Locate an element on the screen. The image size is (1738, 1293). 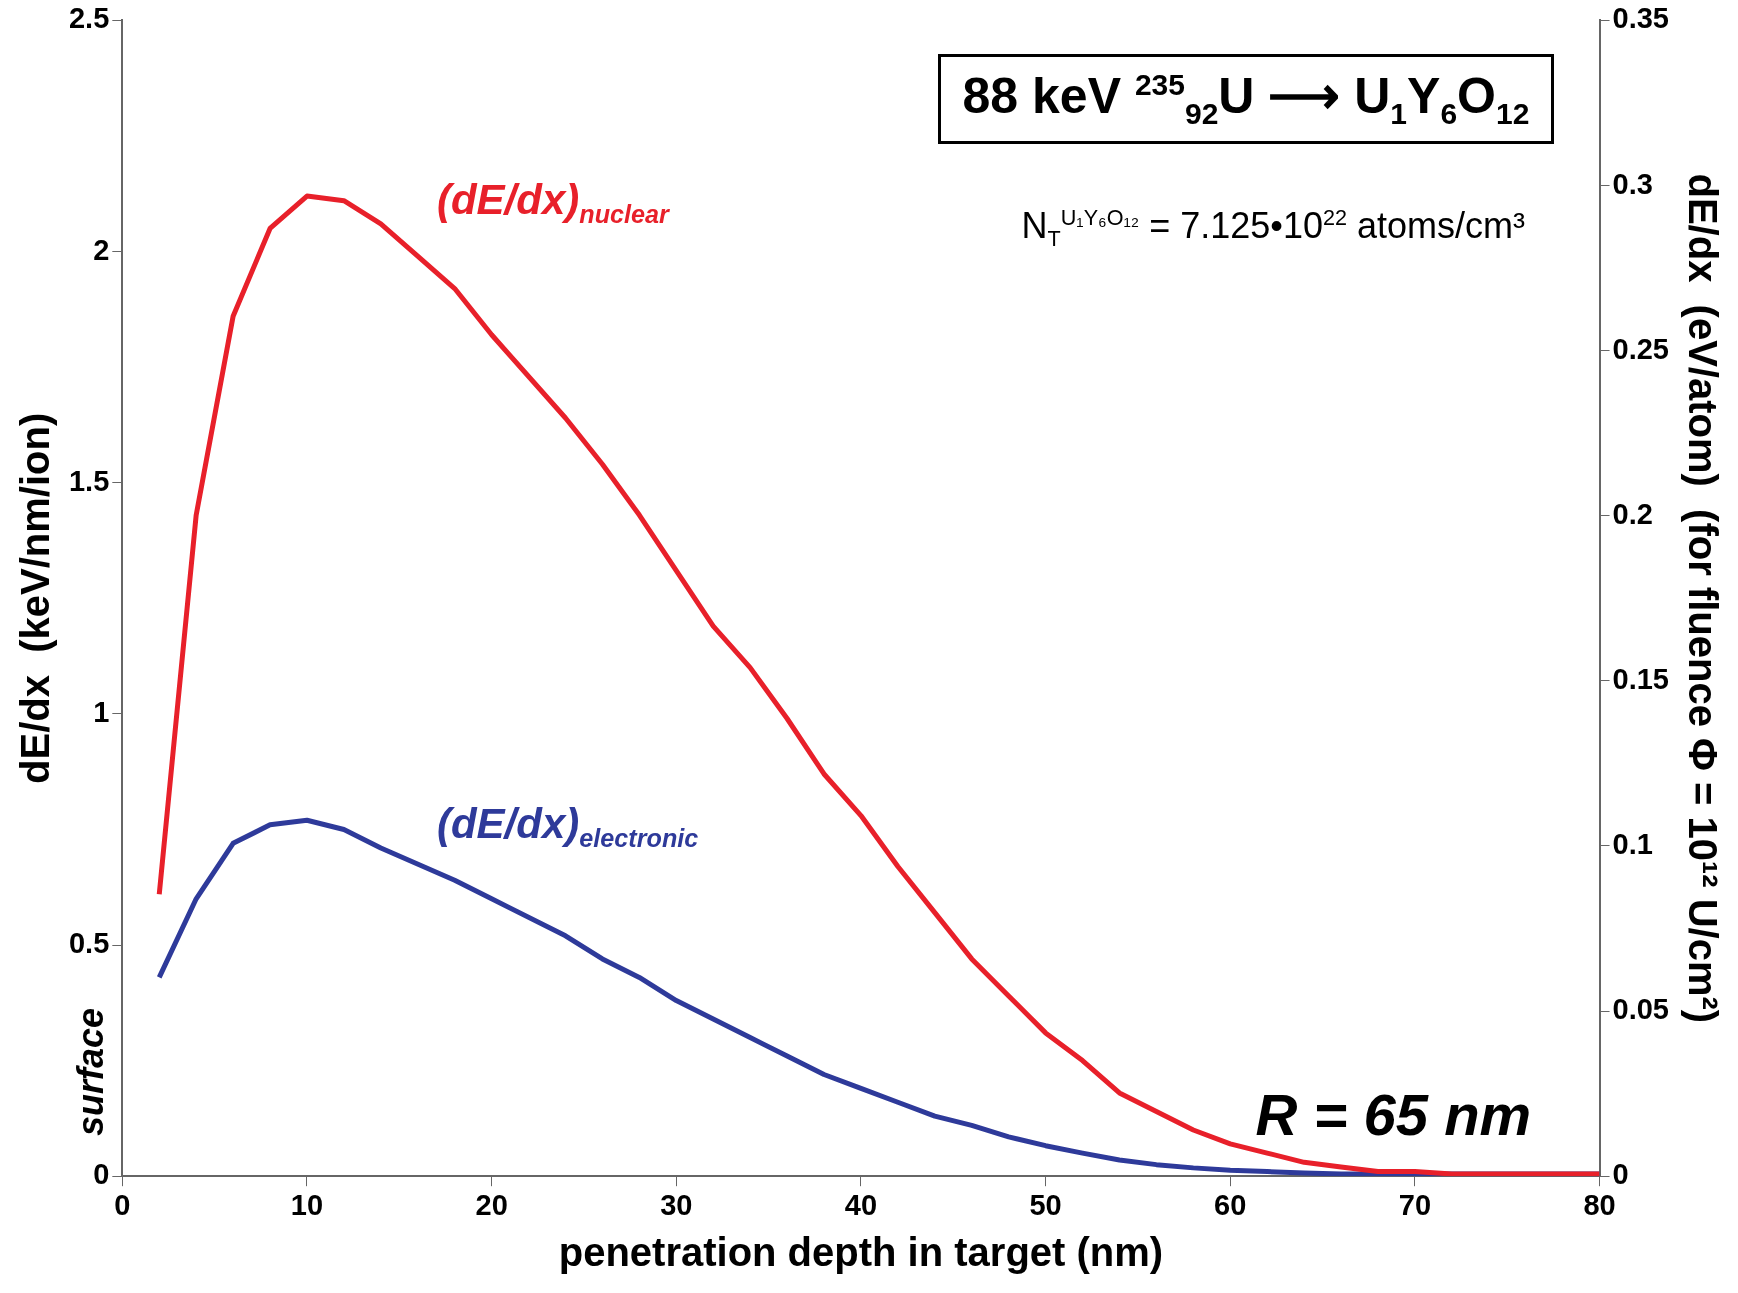
annotation: N$_{T}$$^{U₁Y₆O₁₂}$ = 7.125•10$^{22}$ atoms/cm³ is located at coordinates (1273, 229).